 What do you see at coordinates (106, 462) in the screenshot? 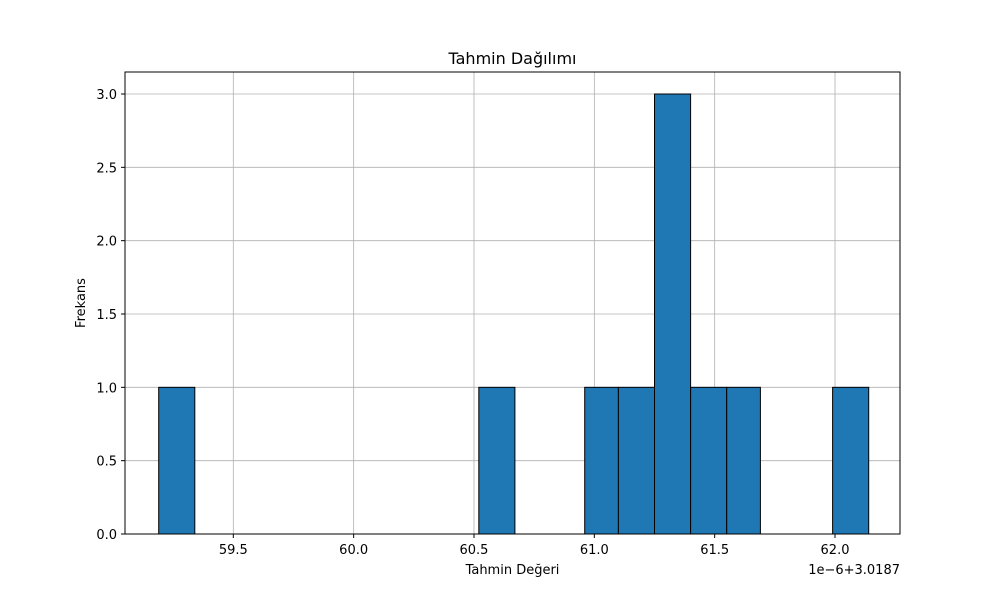
I see `y-tick-label: 0.5` at bounding box center [106, 462].